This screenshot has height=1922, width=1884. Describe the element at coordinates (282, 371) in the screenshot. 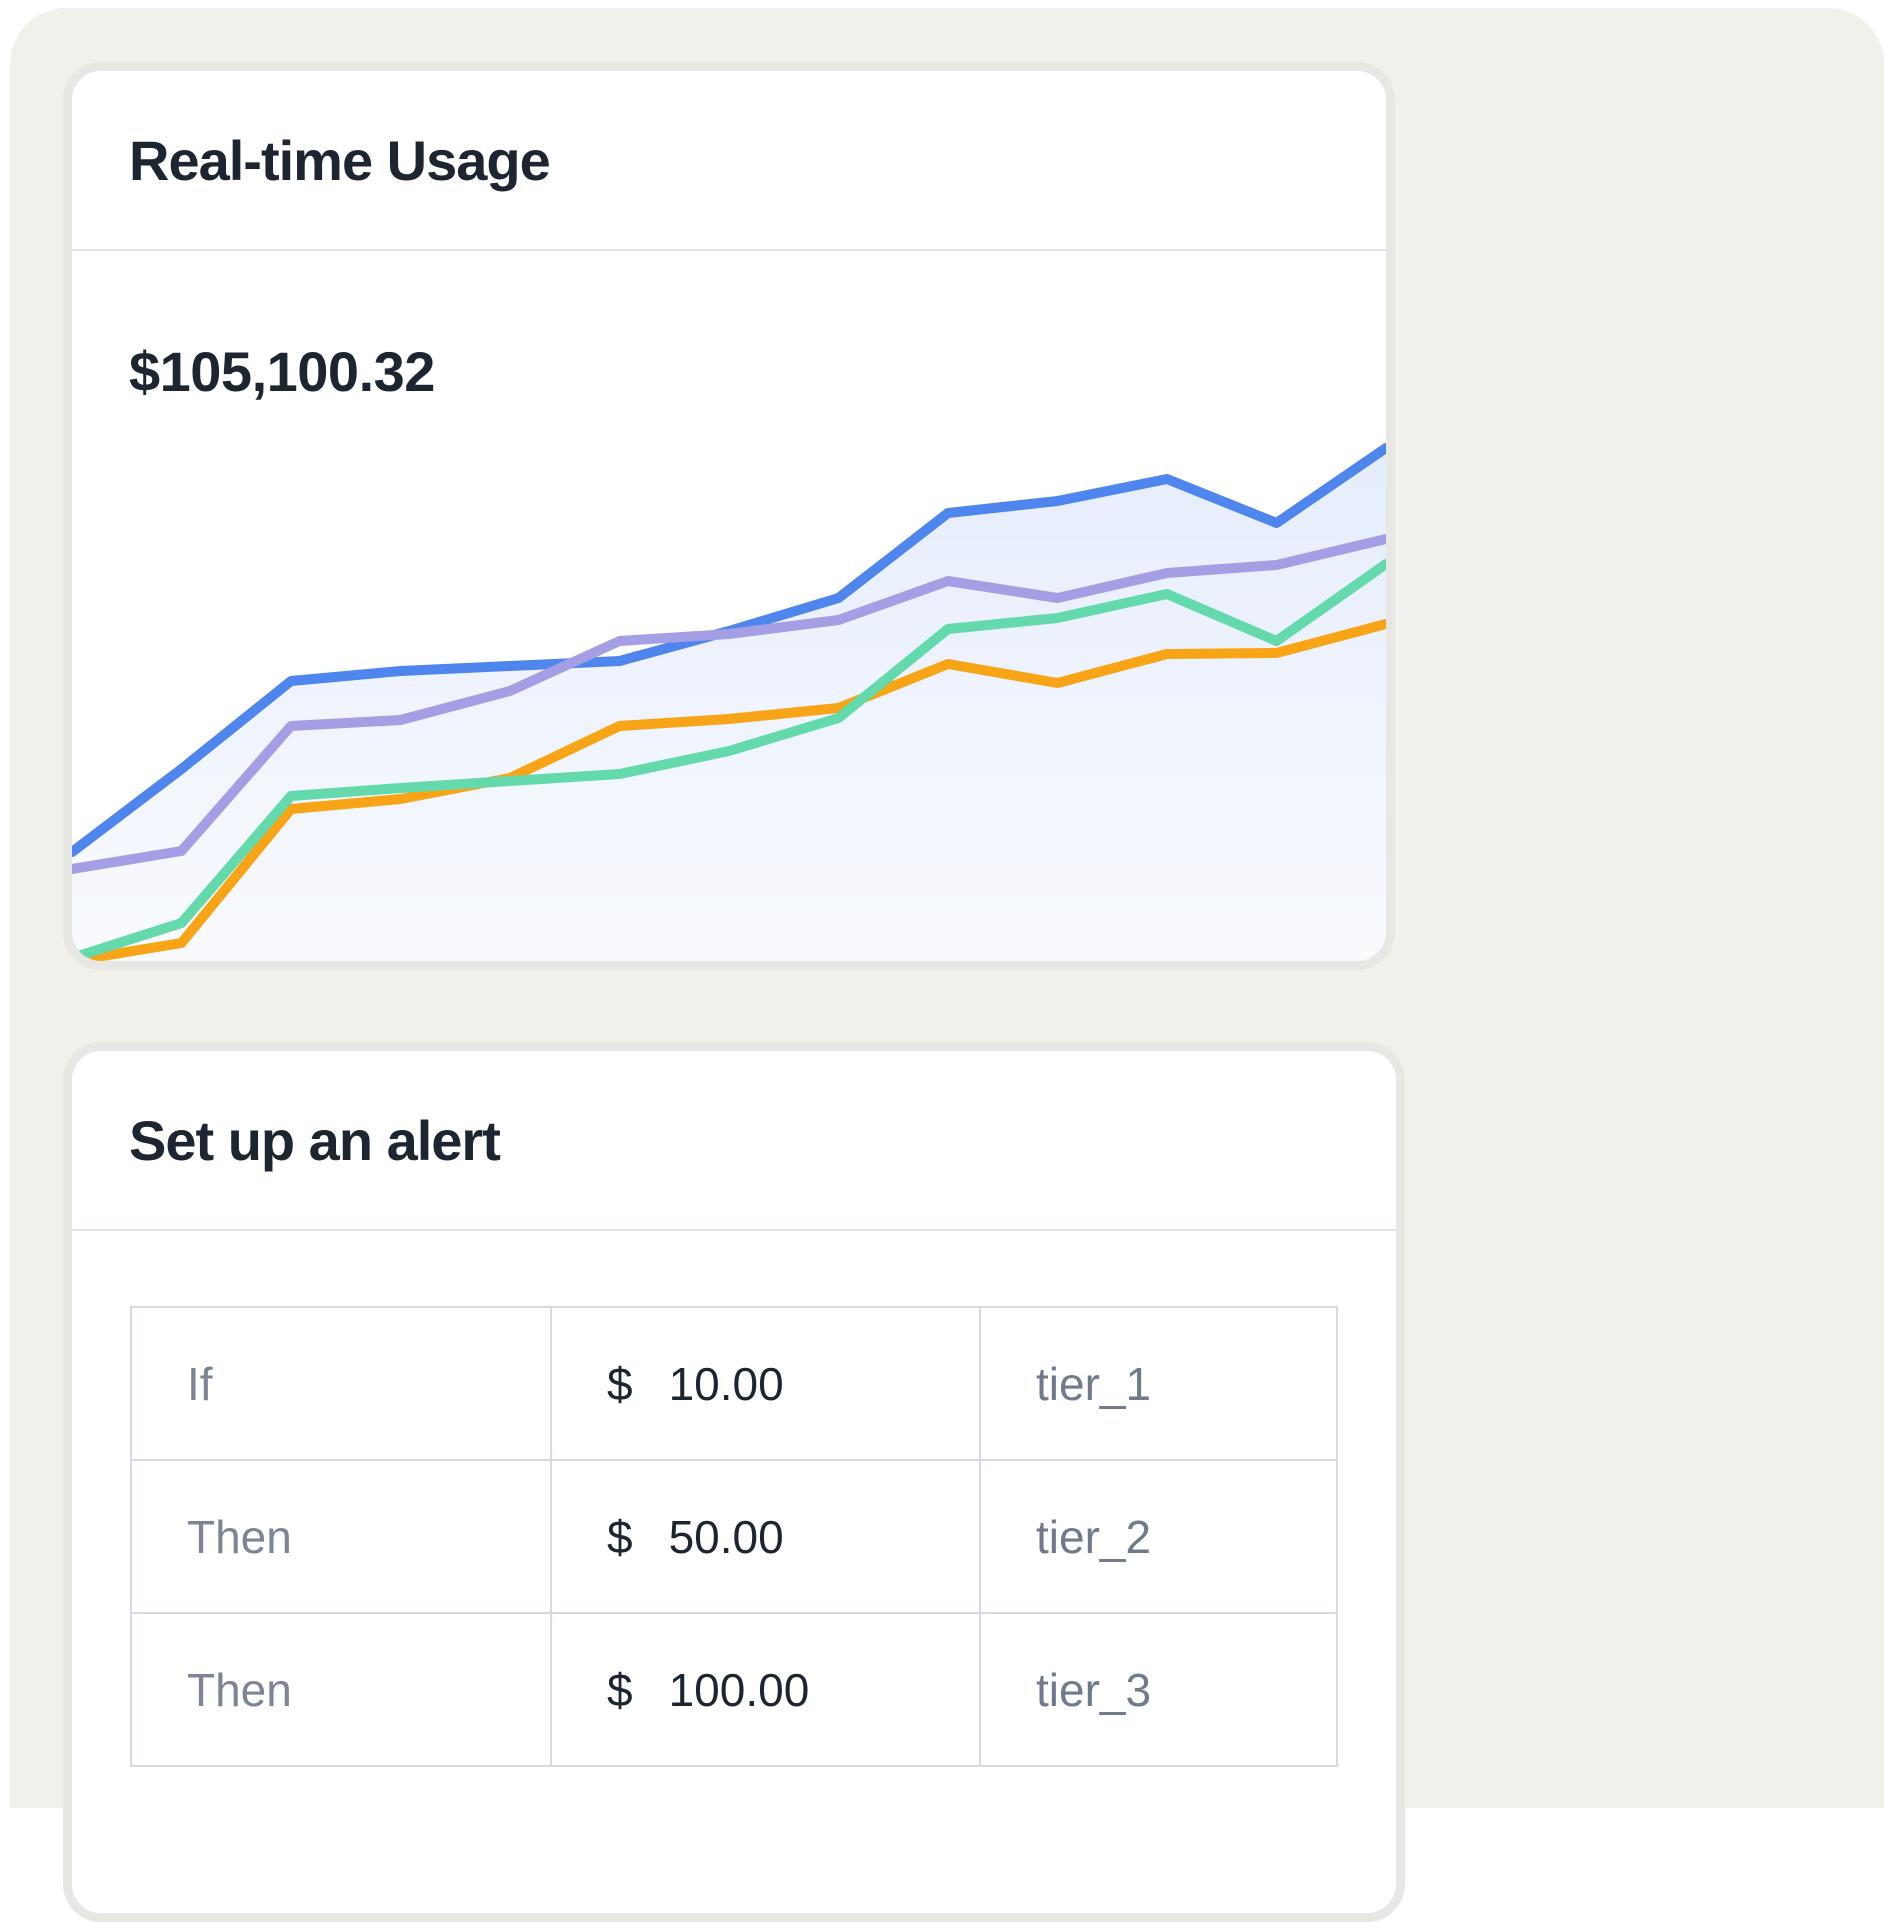

I see `usage-amount: $105,100.32` at that location.